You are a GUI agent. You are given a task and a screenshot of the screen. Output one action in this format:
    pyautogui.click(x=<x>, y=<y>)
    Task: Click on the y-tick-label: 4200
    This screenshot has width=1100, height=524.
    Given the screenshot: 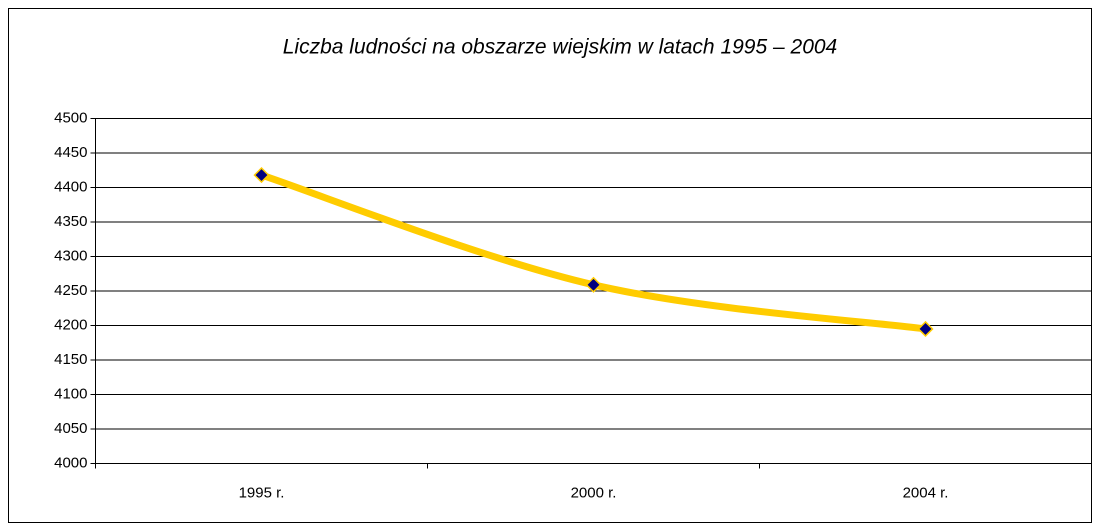 What is the action you would take?
    pyautogui.click(x=70, y=324)
    